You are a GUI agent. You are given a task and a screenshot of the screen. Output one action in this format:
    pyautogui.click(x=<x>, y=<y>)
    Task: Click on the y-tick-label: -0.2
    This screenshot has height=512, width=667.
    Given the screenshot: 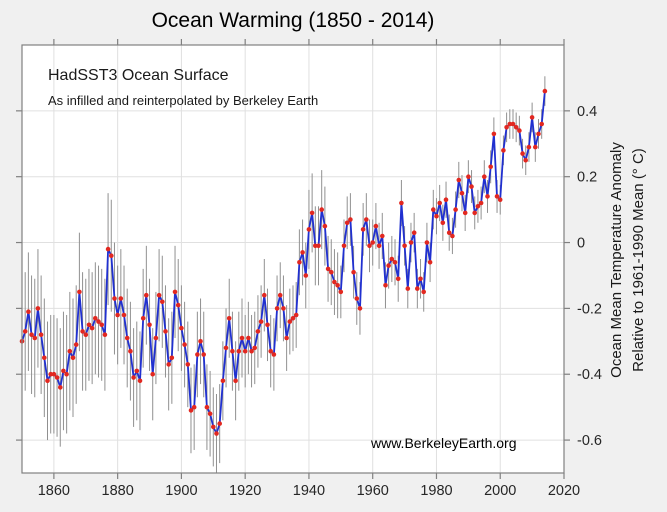 What is the action you would take?
    pyautogui.click(x=589, y=309)
    